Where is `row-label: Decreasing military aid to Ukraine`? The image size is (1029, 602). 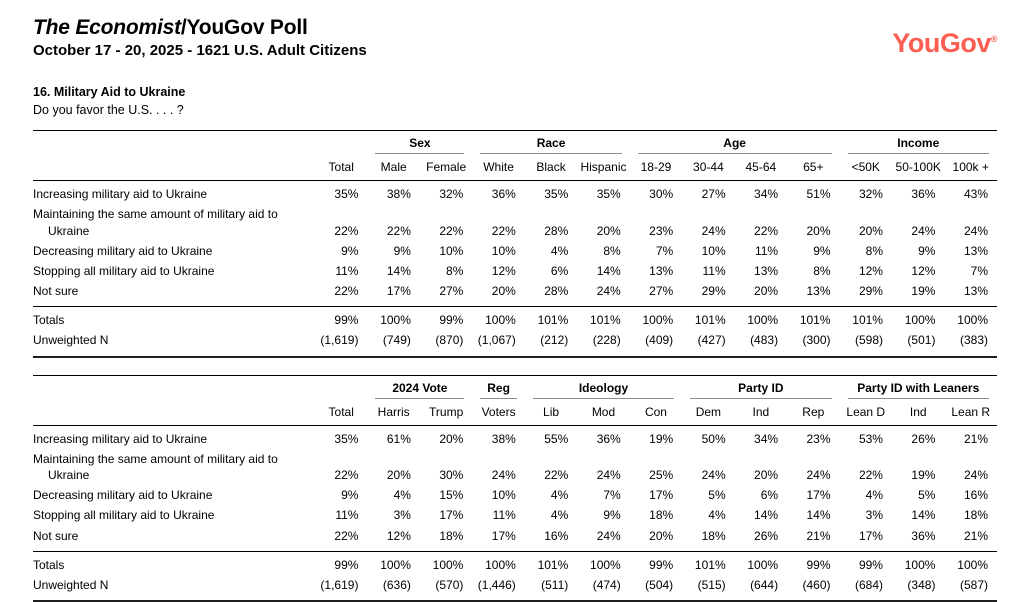
row-label: Decreasing military aid to Ukraine is located at coordinates (123, 250).